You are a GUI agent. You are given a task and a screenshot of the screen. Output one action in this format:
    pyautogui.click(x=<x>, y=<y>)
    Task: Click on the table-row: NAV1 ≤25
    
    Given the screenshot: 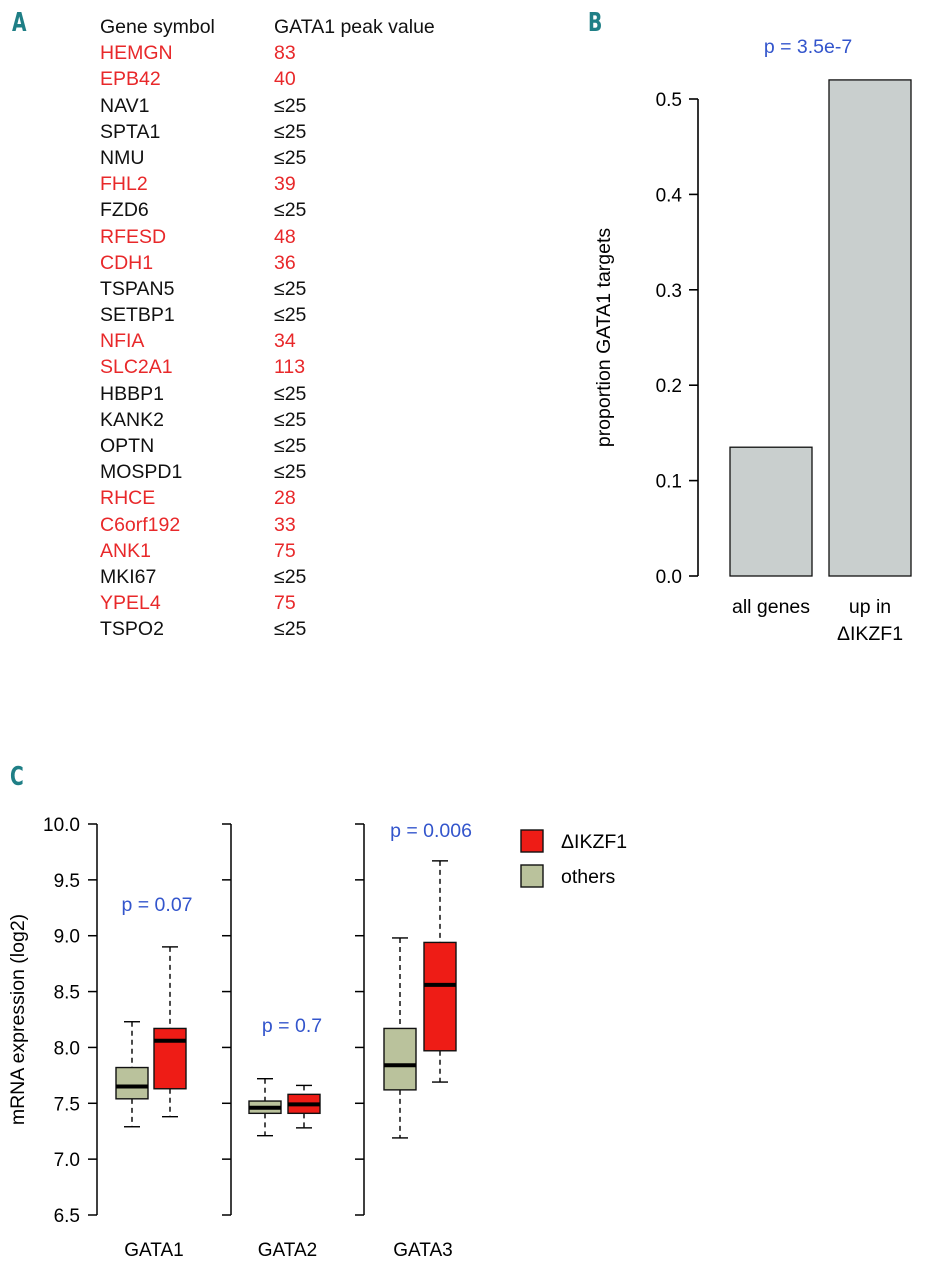 What is the action you would take?
    pyautogui.click(x=300, y=106)
    